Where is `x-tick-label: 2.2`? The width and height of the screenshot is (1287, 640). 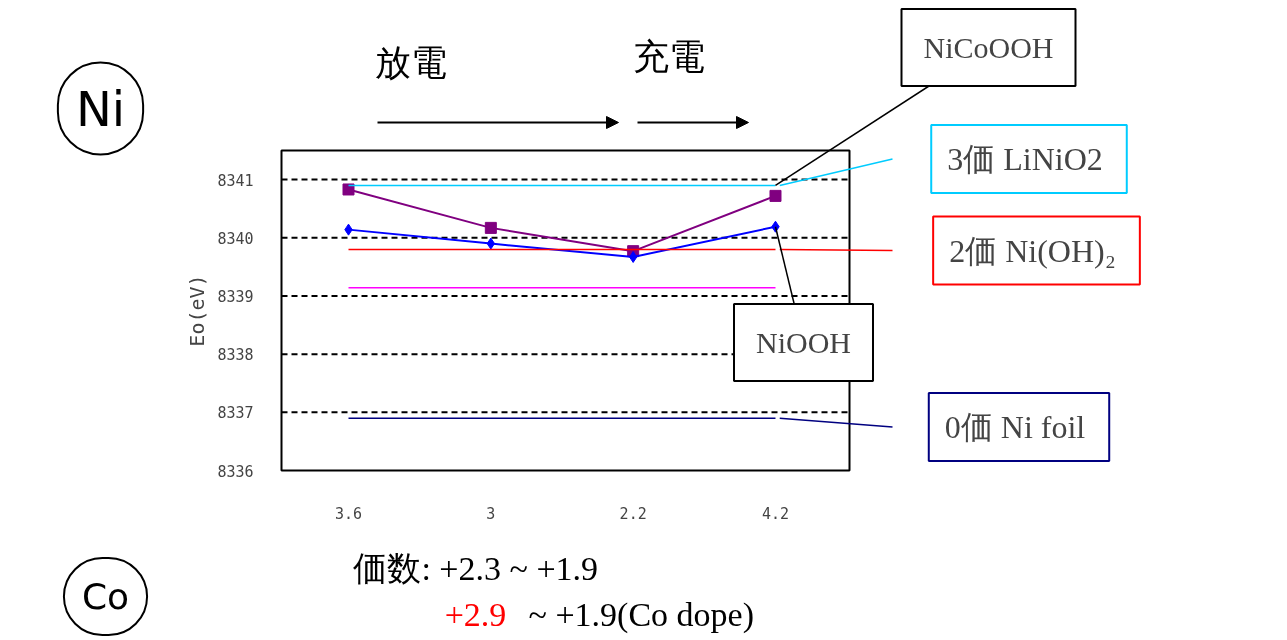 x-tick-label: 2.2 is located at coordinates (633, 513).